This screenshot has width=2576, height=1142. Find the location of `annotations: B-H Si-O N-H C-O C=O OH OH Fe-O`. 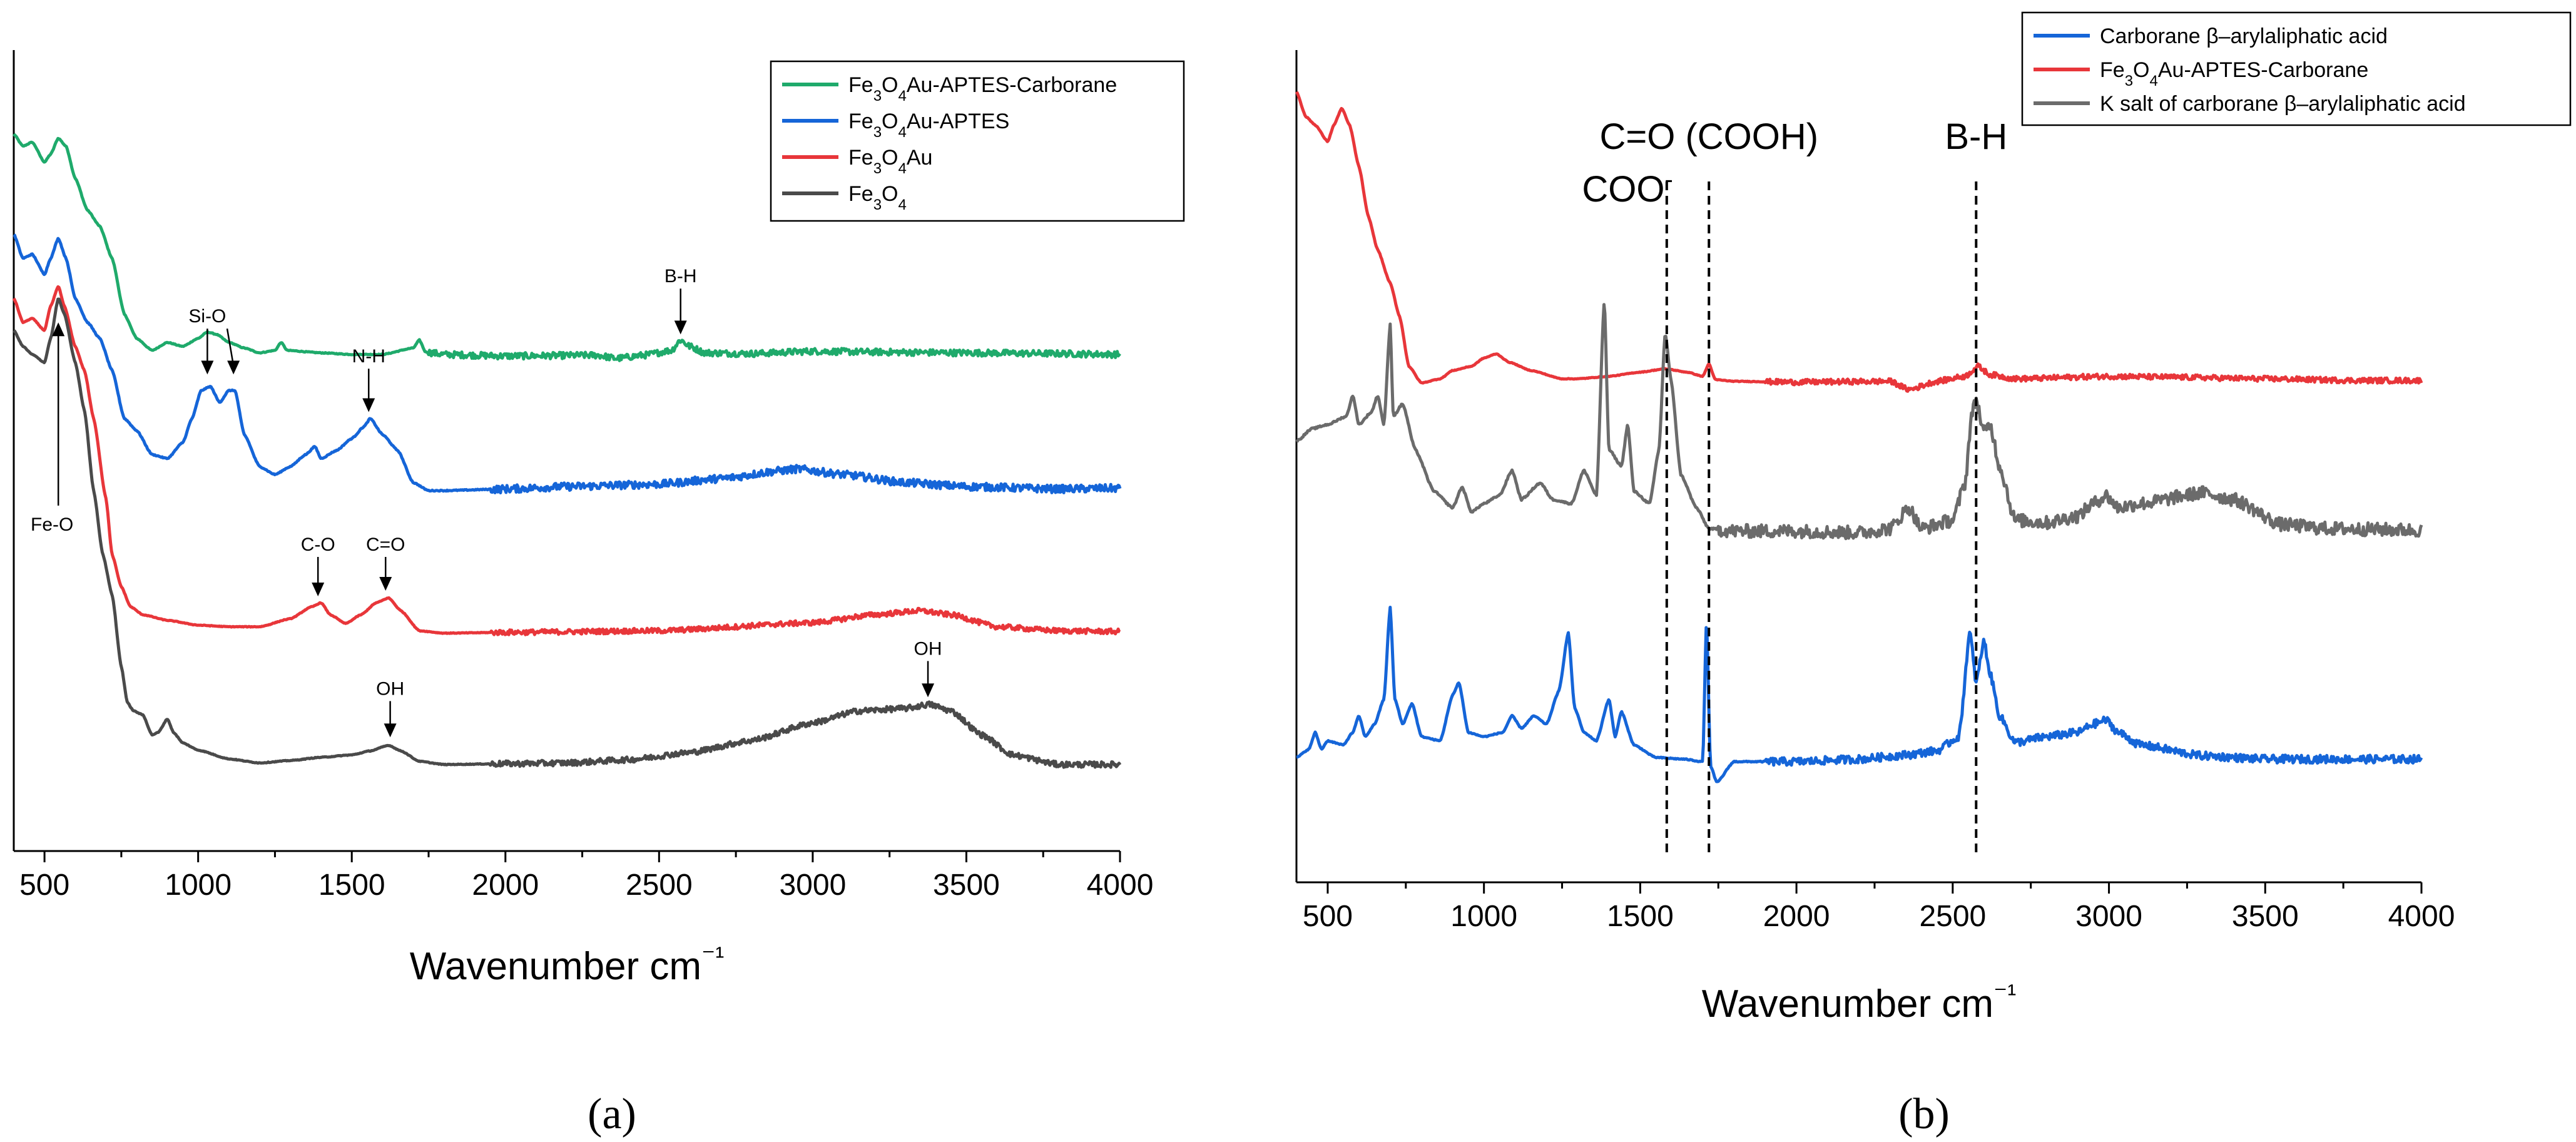

annotations: B-H Si-O N-H C-O C=O OH OH Fe-O is located at coordinates (486, 502).